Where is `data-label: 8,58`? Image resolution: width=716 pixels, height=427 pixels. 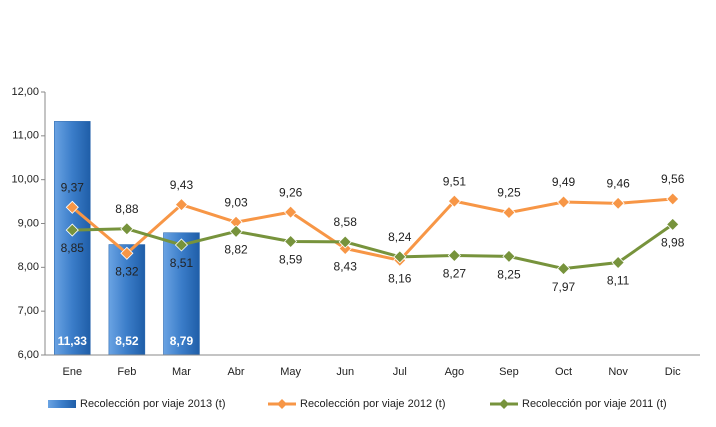 data-label: 8,58 is located at coordinates (346, 222).